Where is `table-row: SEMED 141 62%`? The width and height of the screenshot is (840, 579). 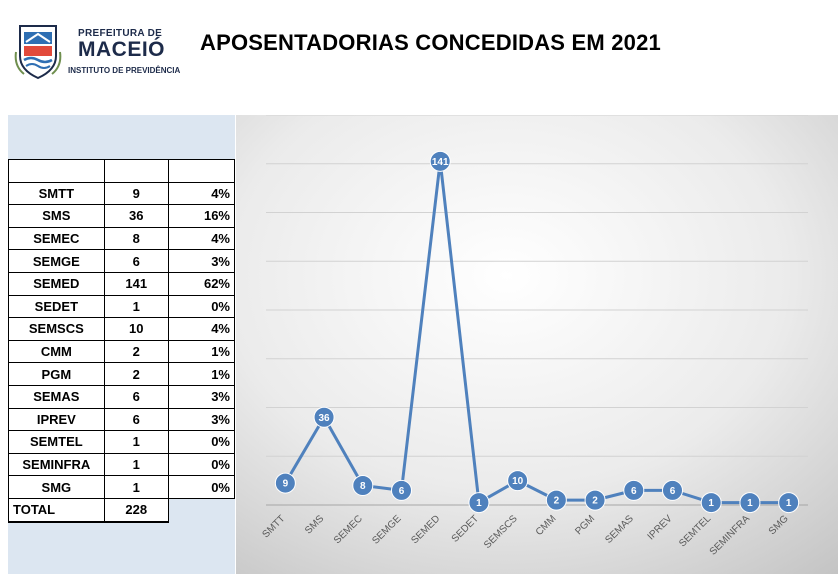
table-row: SEMED 141 62% is located at coordinates (122, 283).